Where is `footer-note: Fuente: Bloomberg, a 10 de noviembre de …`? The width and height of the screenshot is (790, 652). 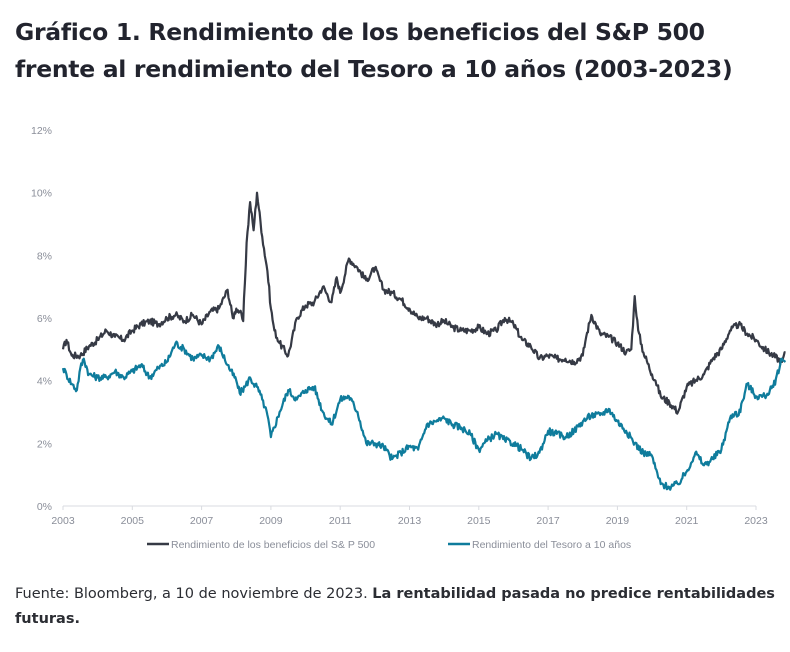 footer-note: Fuente: Bloomberg, a 10 de noviembre de … is located at coordinates (395, 607).